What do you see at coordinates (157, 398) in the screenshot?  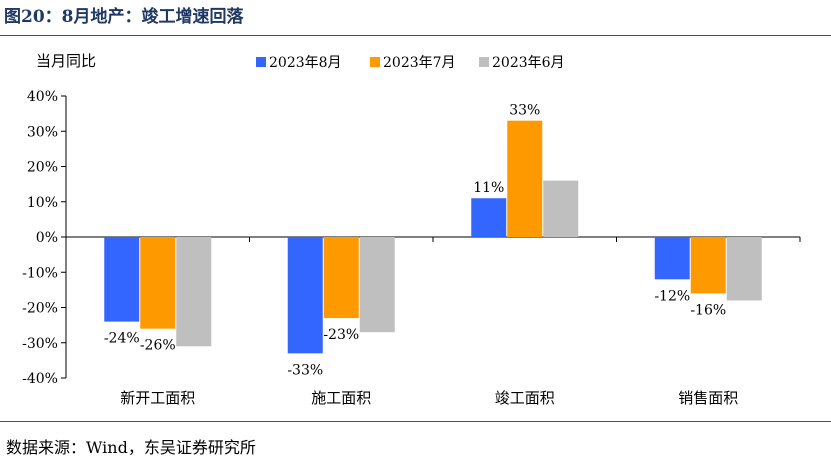 I see `x-tick-label: 新开工面积` at bounding box center [157, 398].